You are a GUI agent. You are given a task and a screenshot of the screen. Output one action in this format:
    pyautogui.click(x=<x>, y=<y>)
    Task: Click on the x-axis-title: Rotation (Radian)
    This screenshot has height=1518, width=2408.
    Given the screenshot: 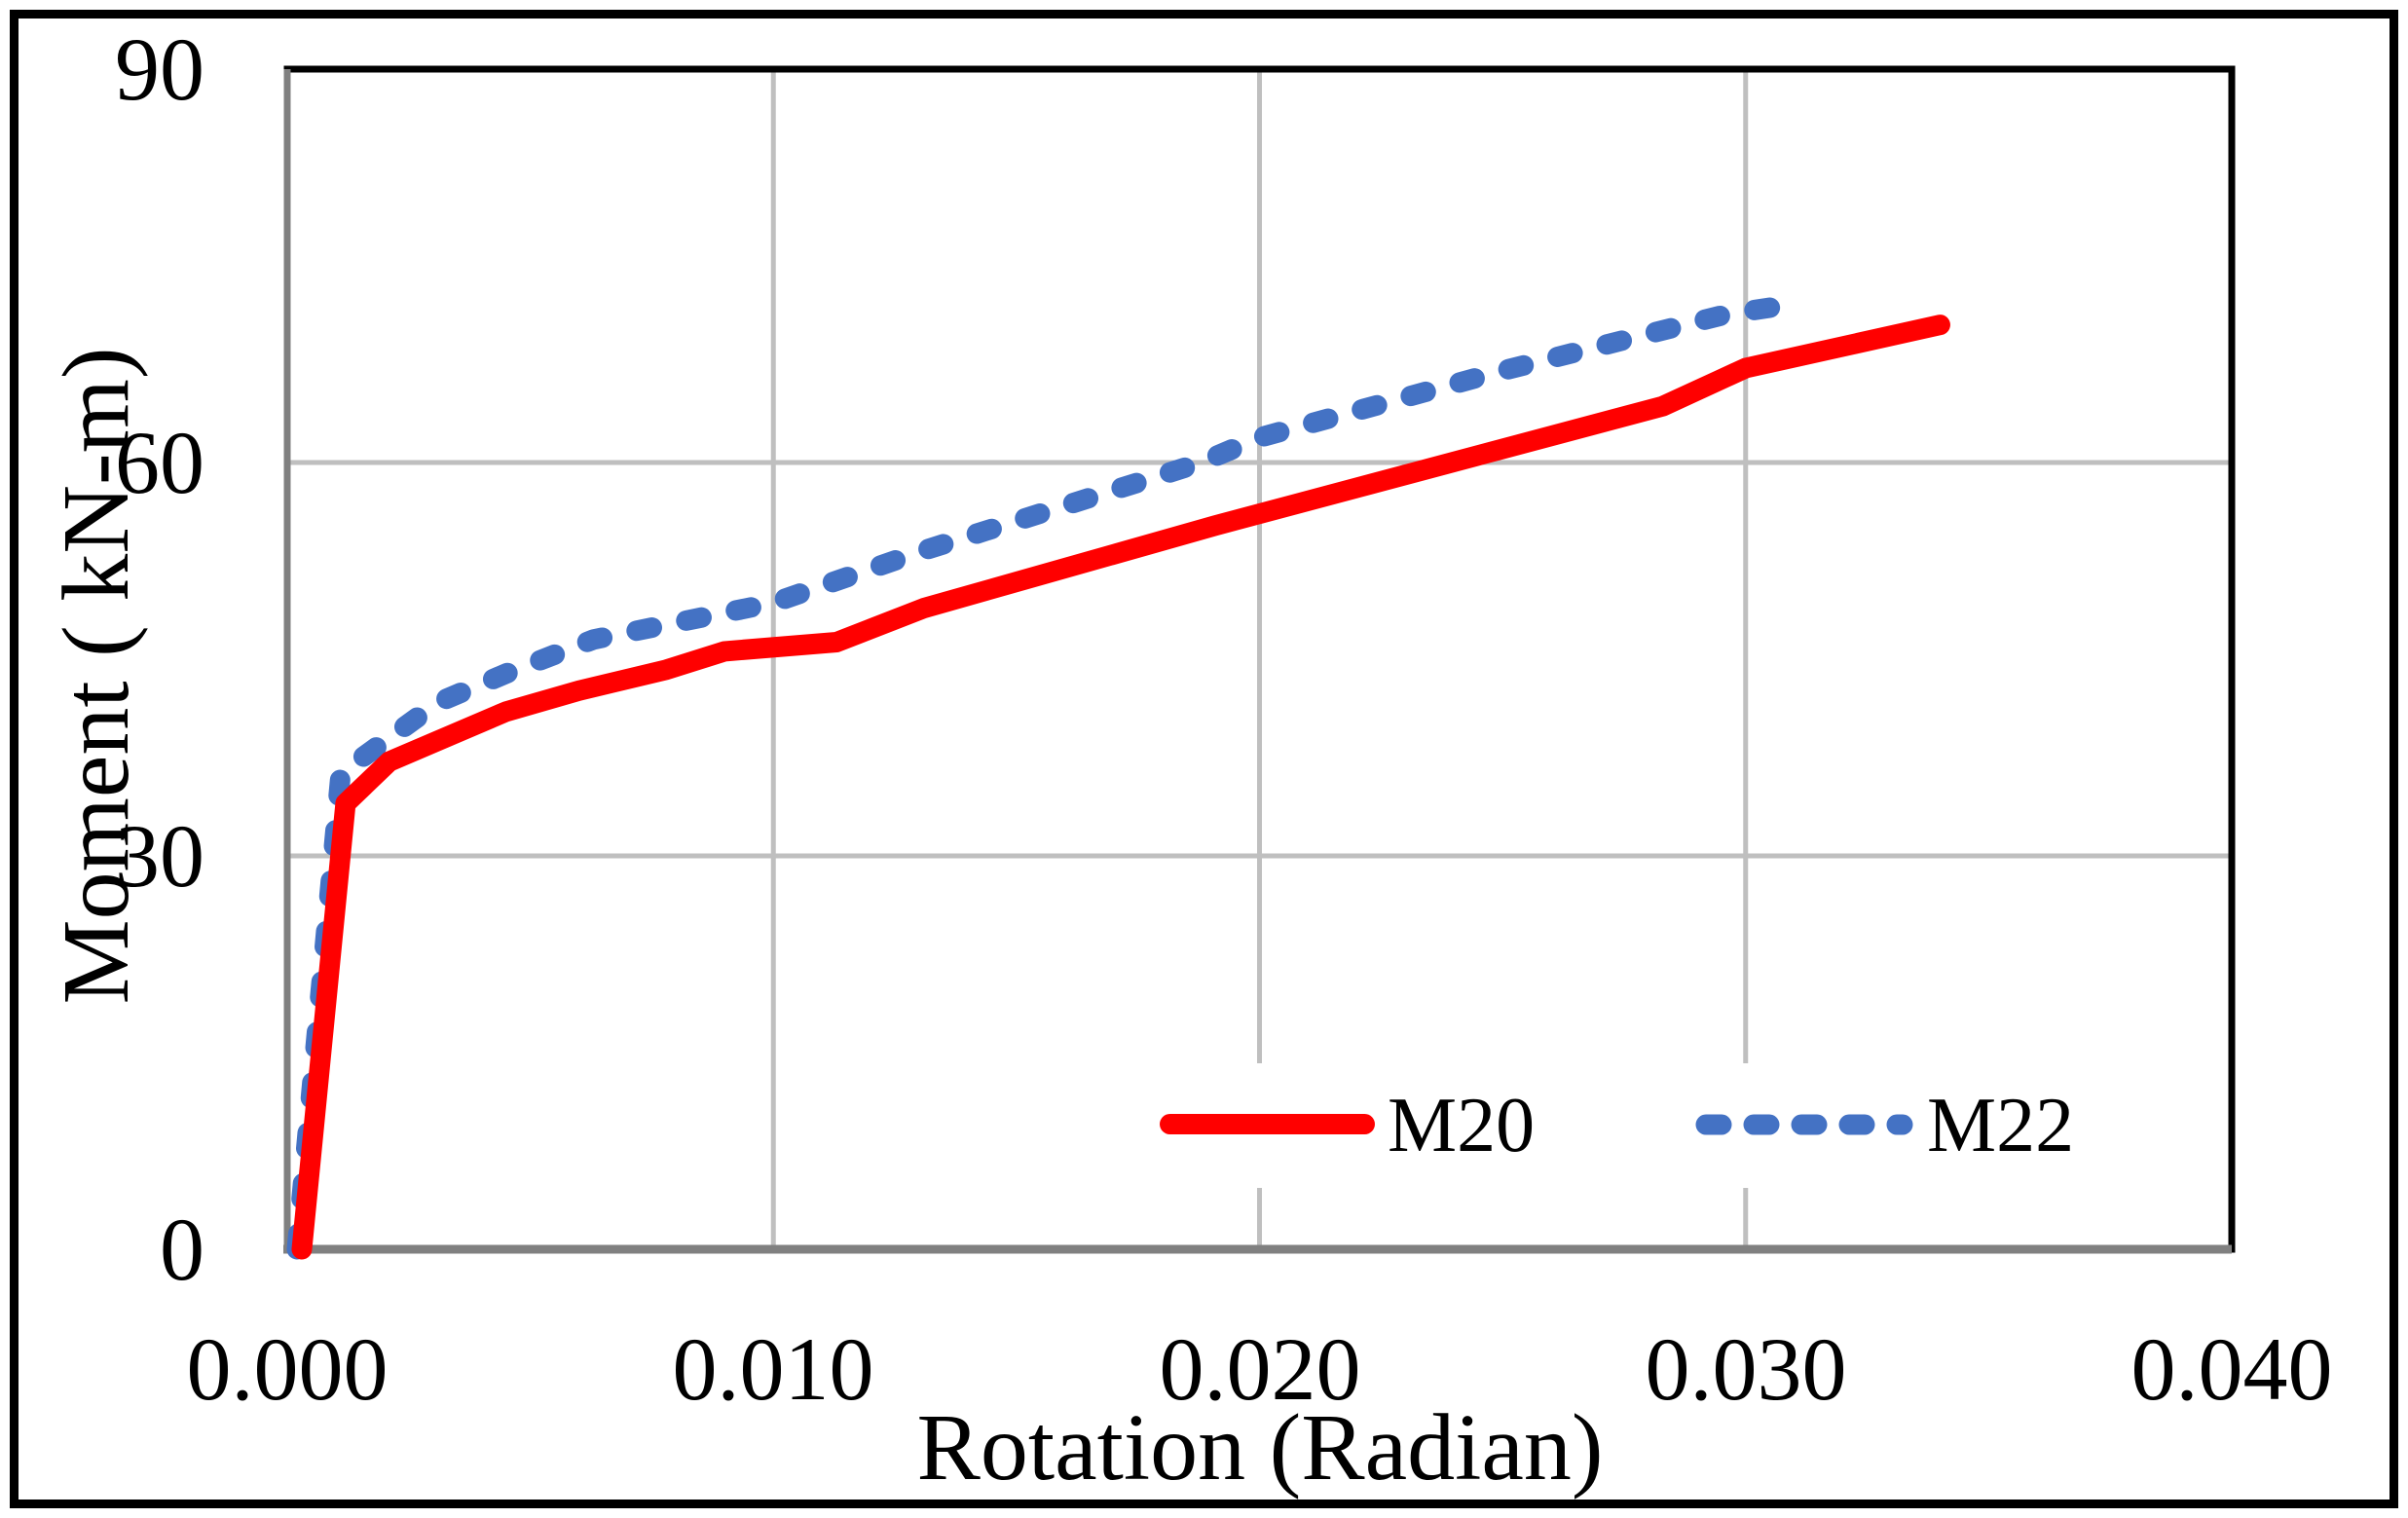 What is the action you would take?
    pyautogui.click(x=1260, y=1447)
    